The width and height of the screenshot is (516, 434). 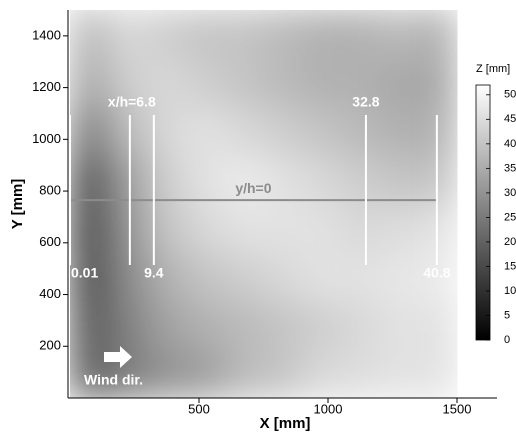 What do you see at coordinates (507, 315) in the screenshot?
I see `colorbar-tick-label: 5` at bounding box center [507, 315].